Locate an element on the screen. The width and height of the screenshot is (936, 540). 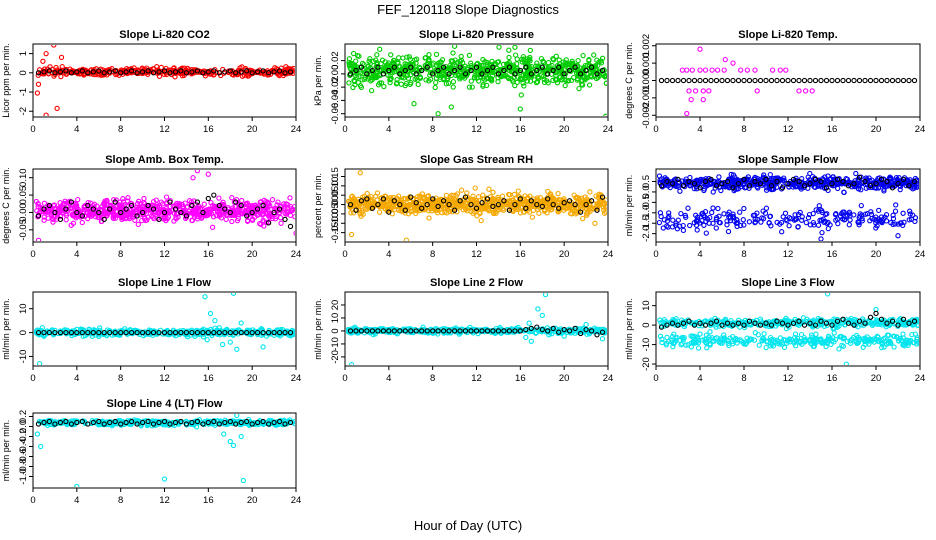
x-tick-label: 12 is located at coordinates (788, 254).